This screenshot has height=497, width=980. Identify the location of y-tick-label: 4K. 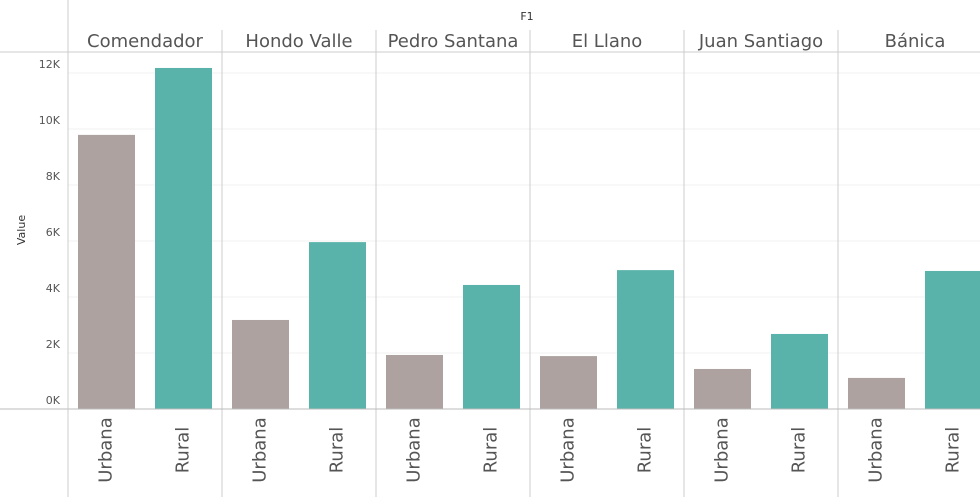
(53, 288).